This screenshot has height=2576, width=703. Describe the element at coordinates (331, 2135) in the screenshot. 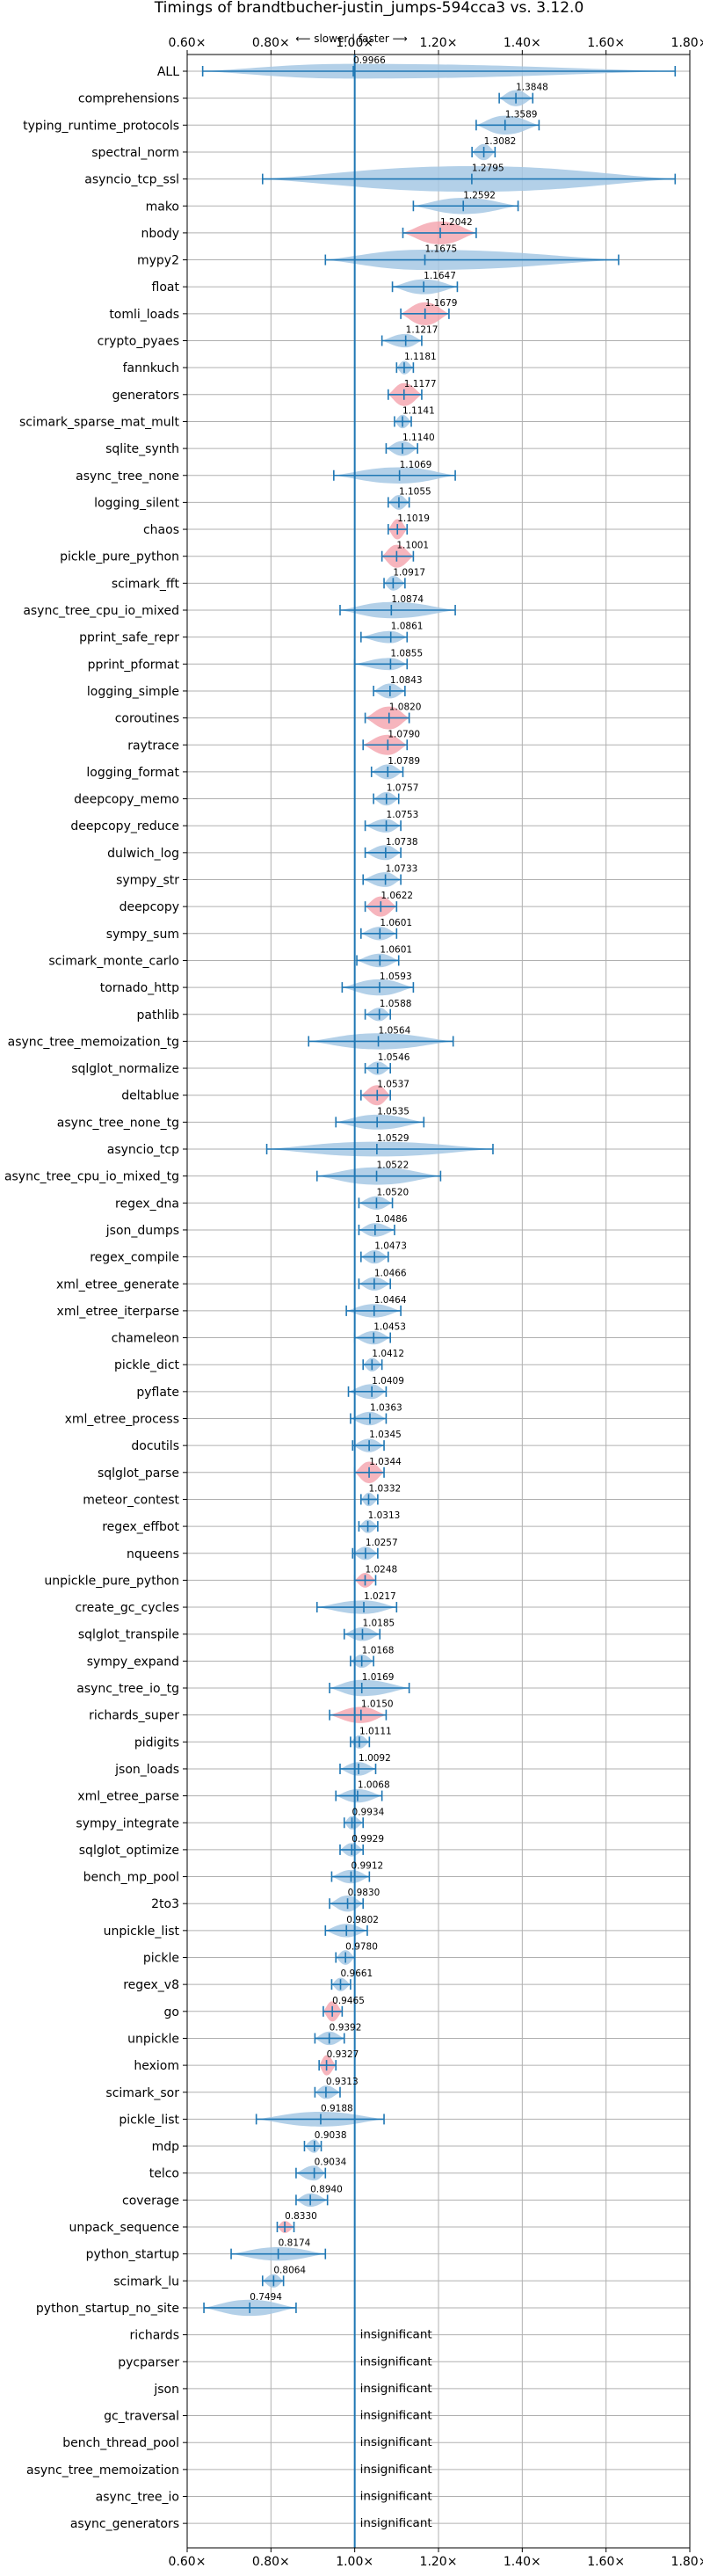

I see `value-label: 0.9038` at that location.